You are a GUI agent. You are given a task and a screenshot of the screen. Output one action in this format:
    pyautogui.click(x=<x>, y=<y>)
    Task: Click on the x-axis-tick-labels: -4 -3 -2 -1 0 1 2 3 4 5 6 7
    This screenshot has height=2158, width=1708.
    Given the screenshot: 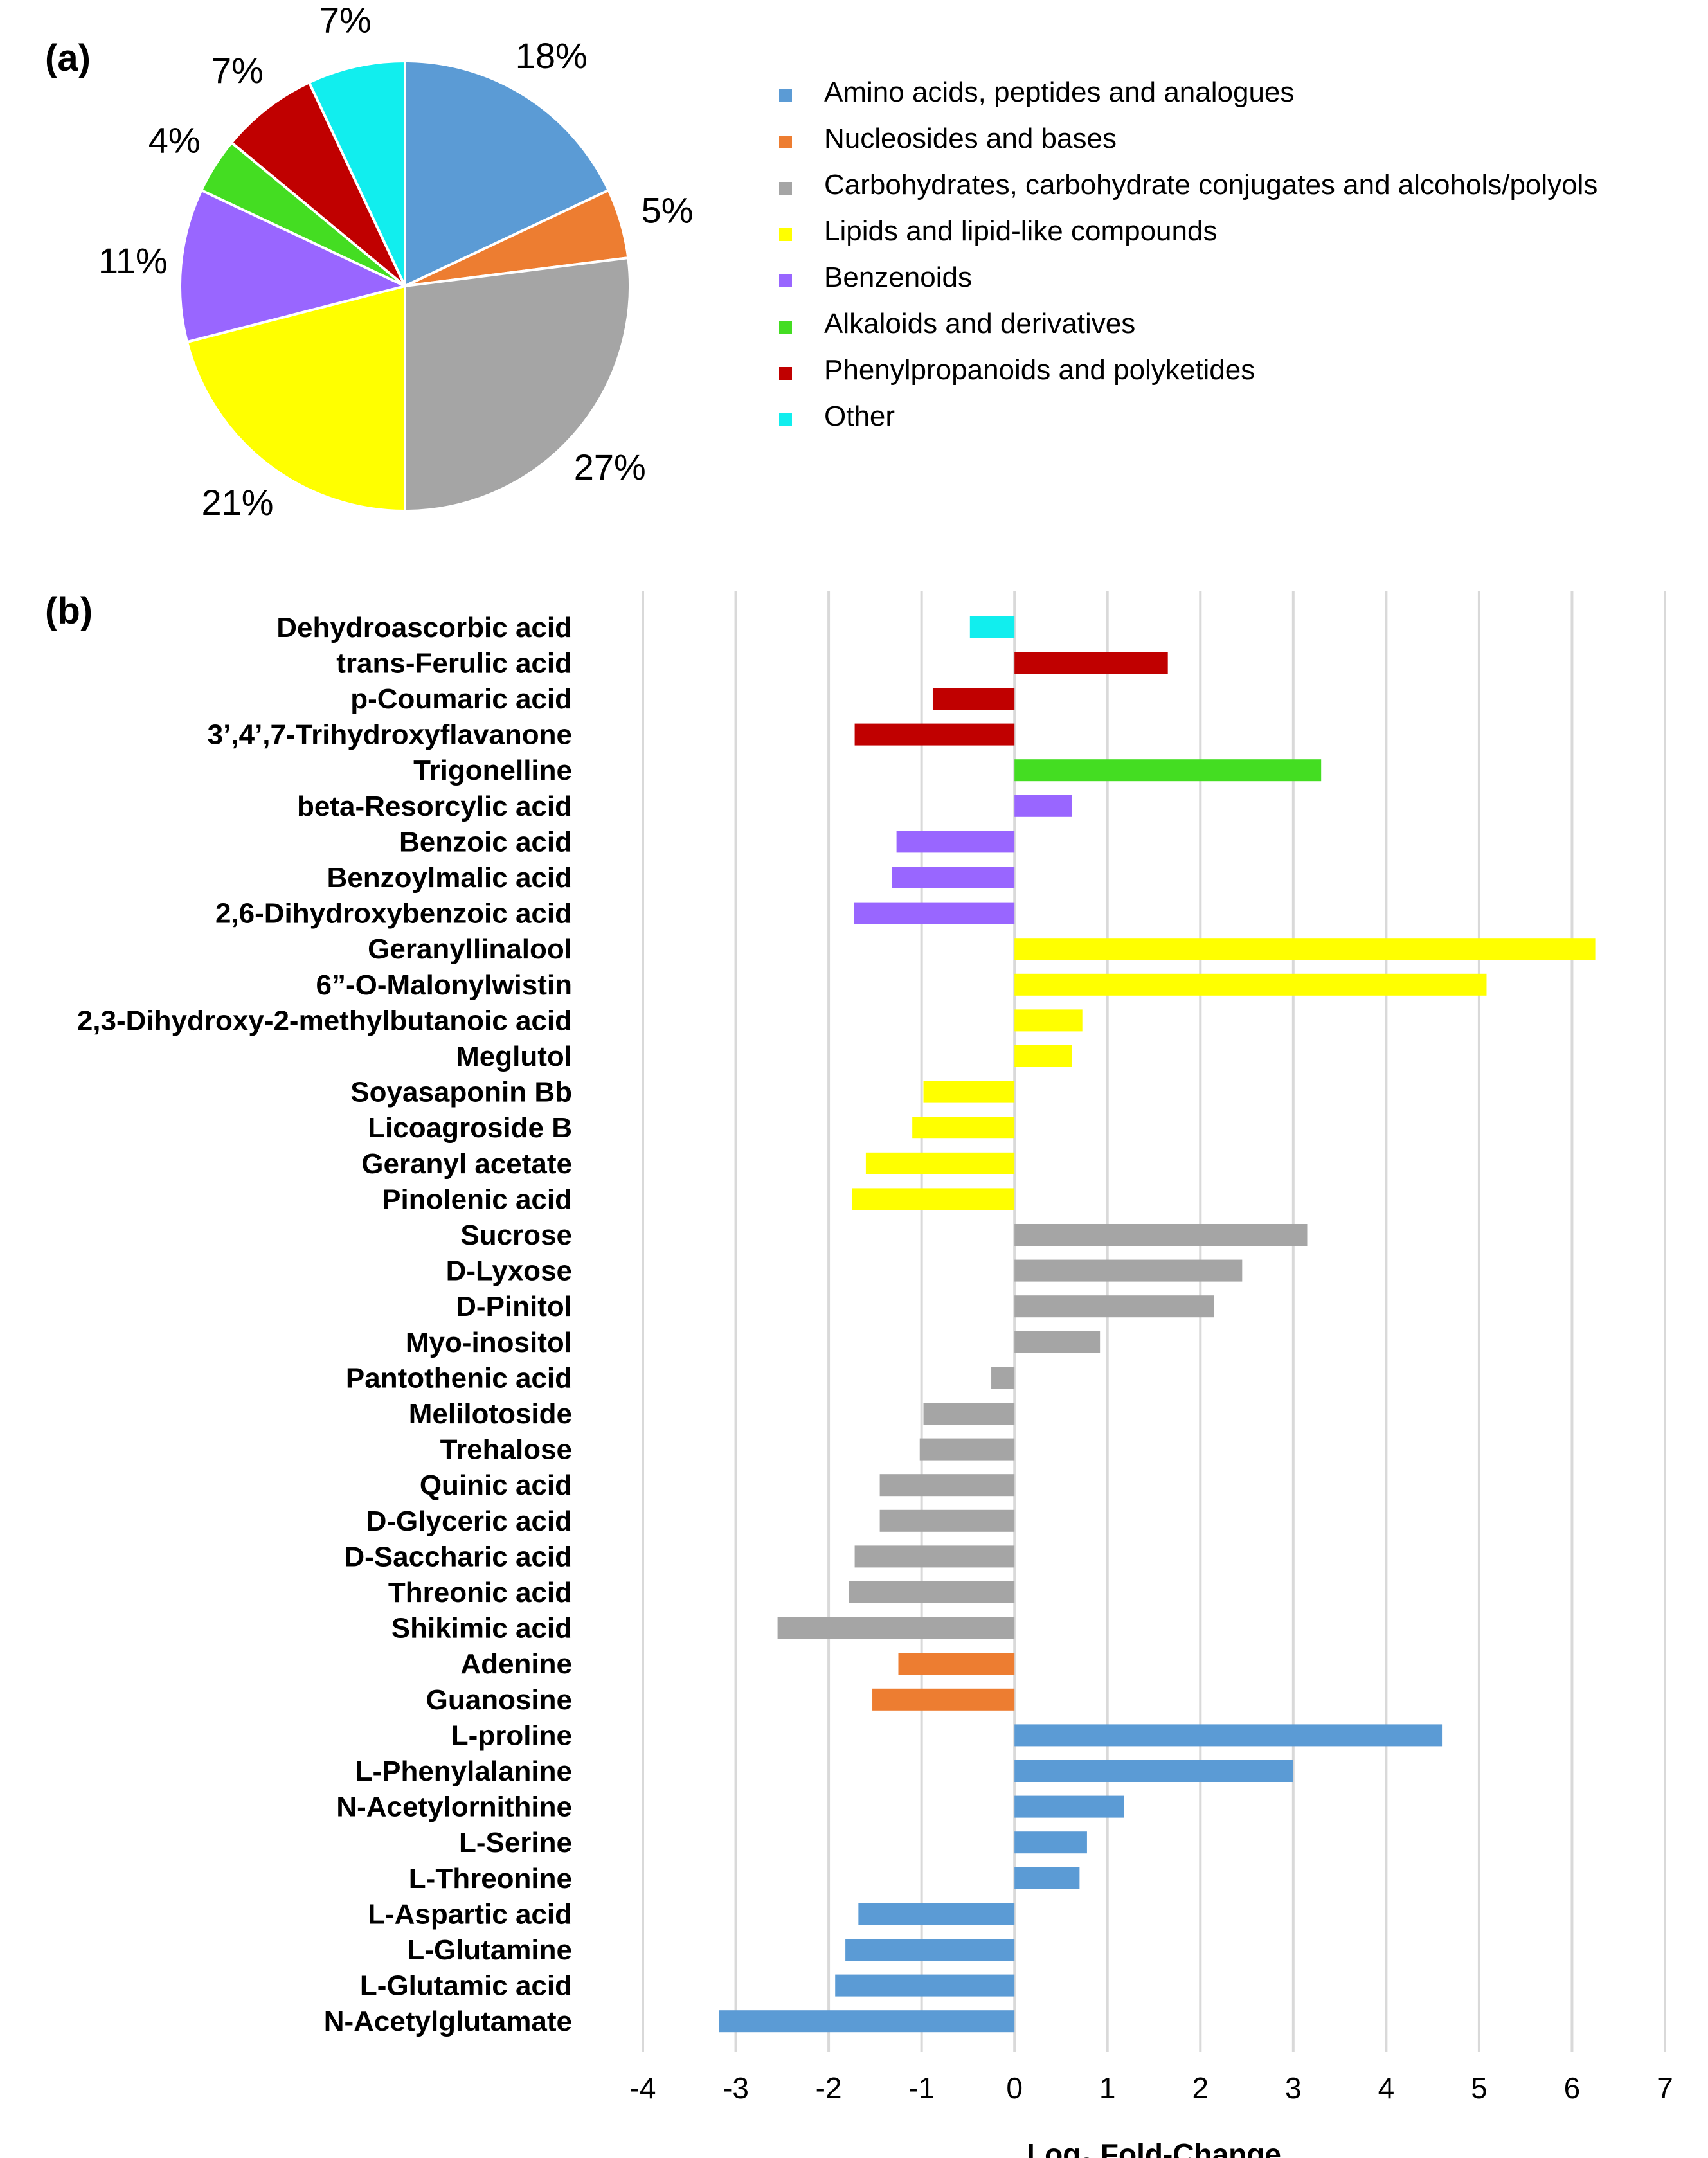 What is the action you would take?
    pyautogui.click(x=1151, y=2088)
    